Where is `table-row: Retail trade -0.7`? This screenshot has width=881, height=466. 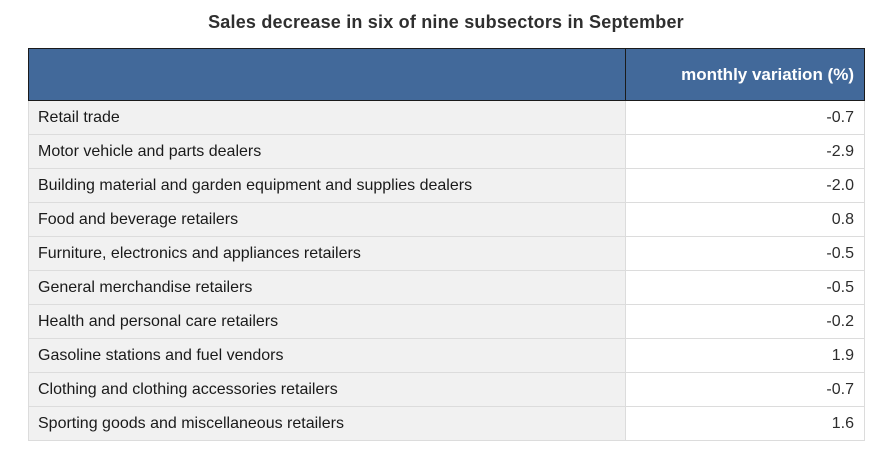 table-row: Retail trade -0.7 is located at coordinates (446, 117).